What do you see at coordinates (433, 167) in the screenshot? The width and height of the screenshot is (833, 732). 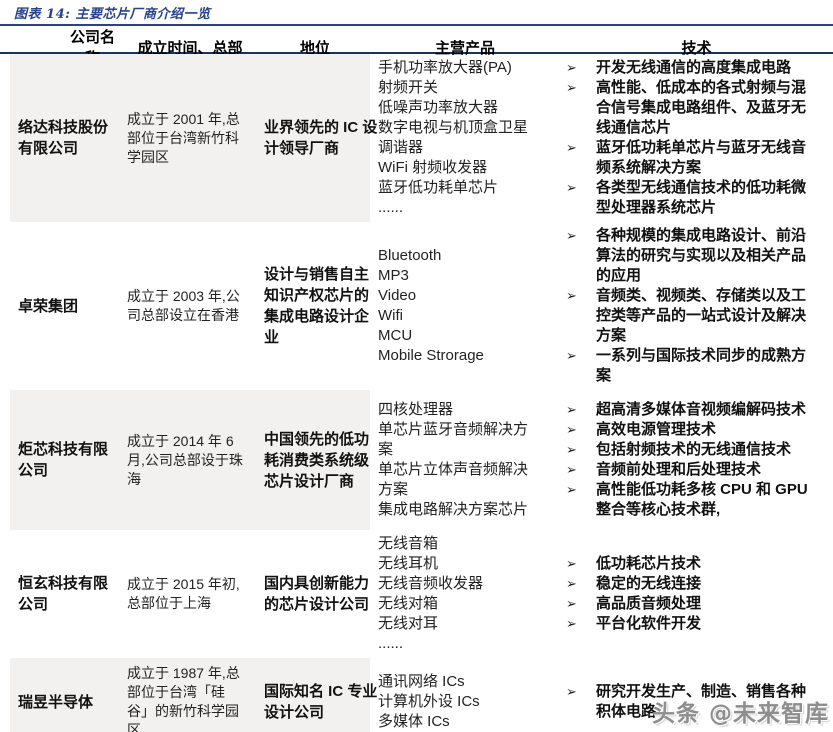 I see `product-item: WiFi 射频收发器` at bounding box center [433, 167].